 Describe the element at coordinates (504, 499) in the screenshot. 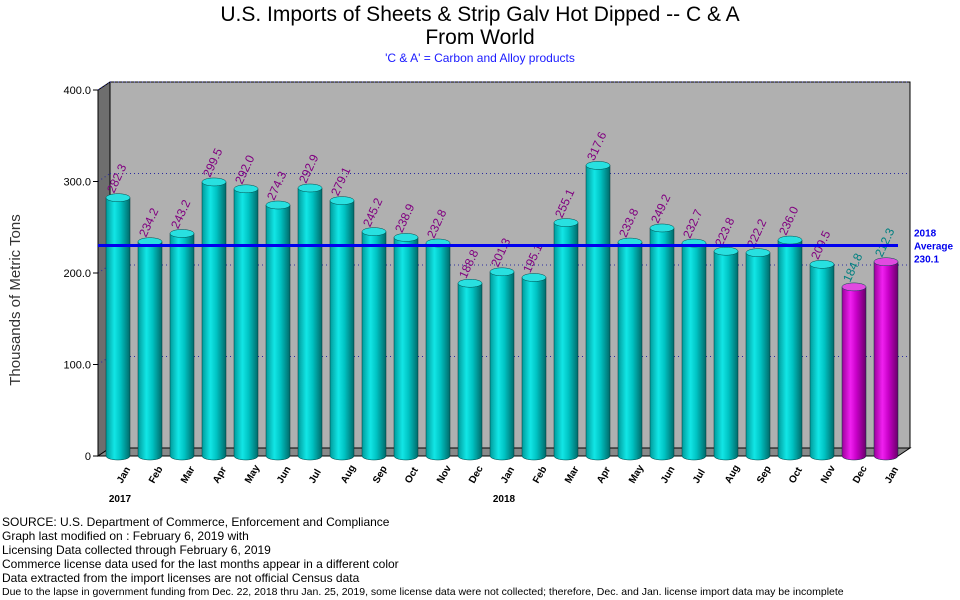

I see `year-label: 2018` at that location.